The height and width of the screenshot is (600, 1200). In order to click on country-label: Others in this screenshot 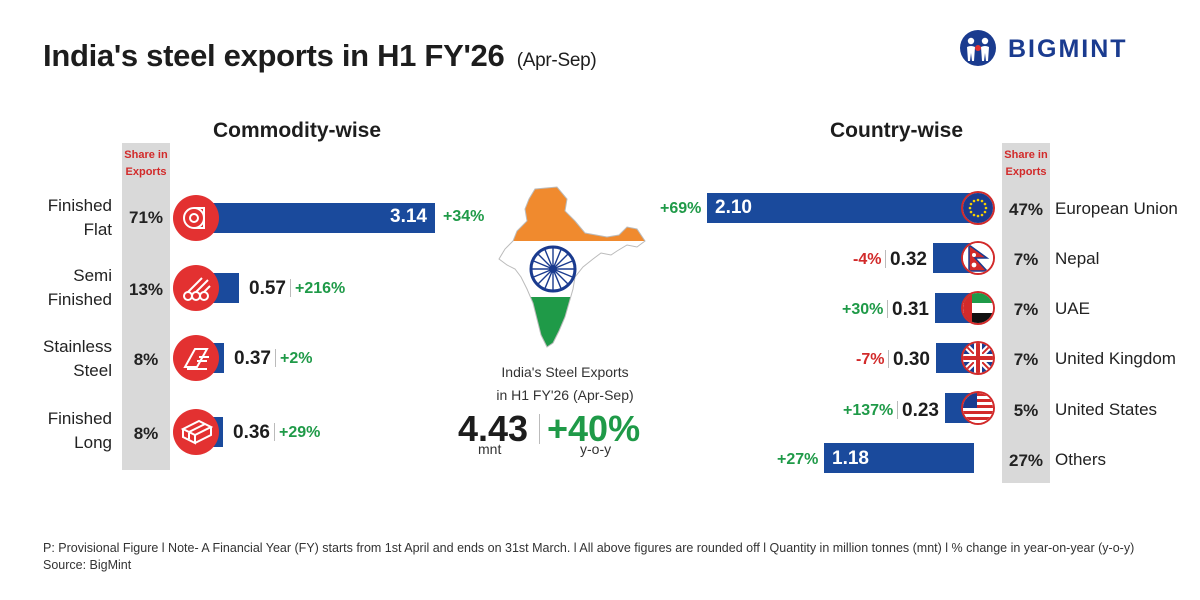, I will do `click(1081, 459)`.